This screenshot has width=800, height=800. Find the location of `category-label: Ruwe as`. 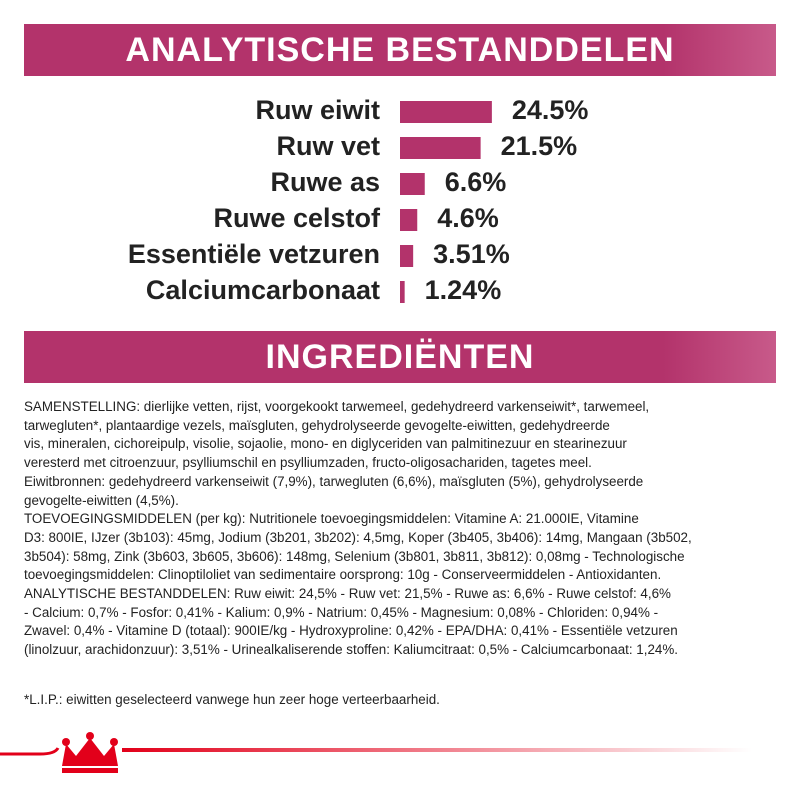

category-label: Ruwe as is located at coordinates (325, 182).